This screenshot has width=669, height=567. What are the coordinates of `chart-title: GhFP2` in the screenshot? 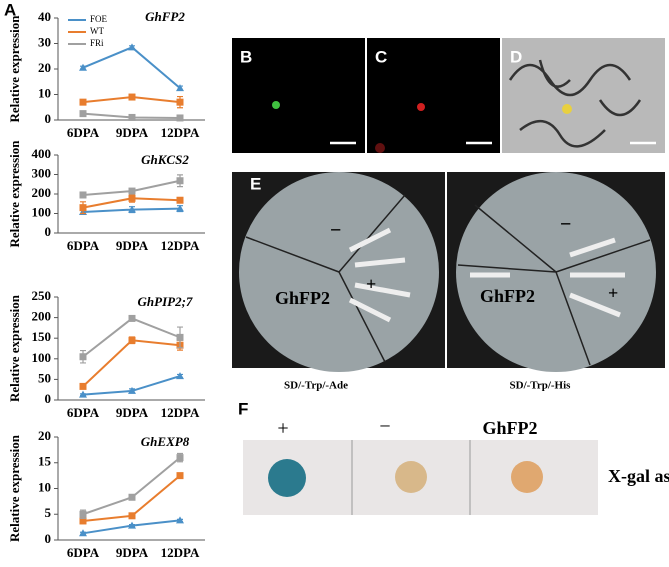 It's located at (165, 16).